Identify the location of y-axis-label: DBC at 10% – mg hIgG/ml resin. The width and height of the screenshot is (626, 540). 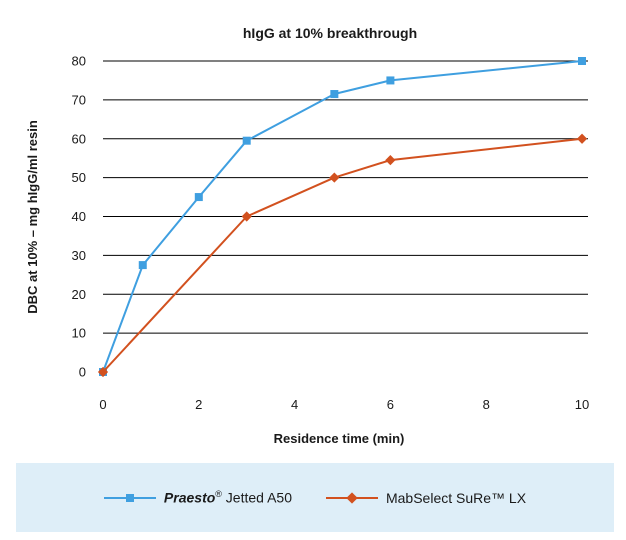
(32, 217).